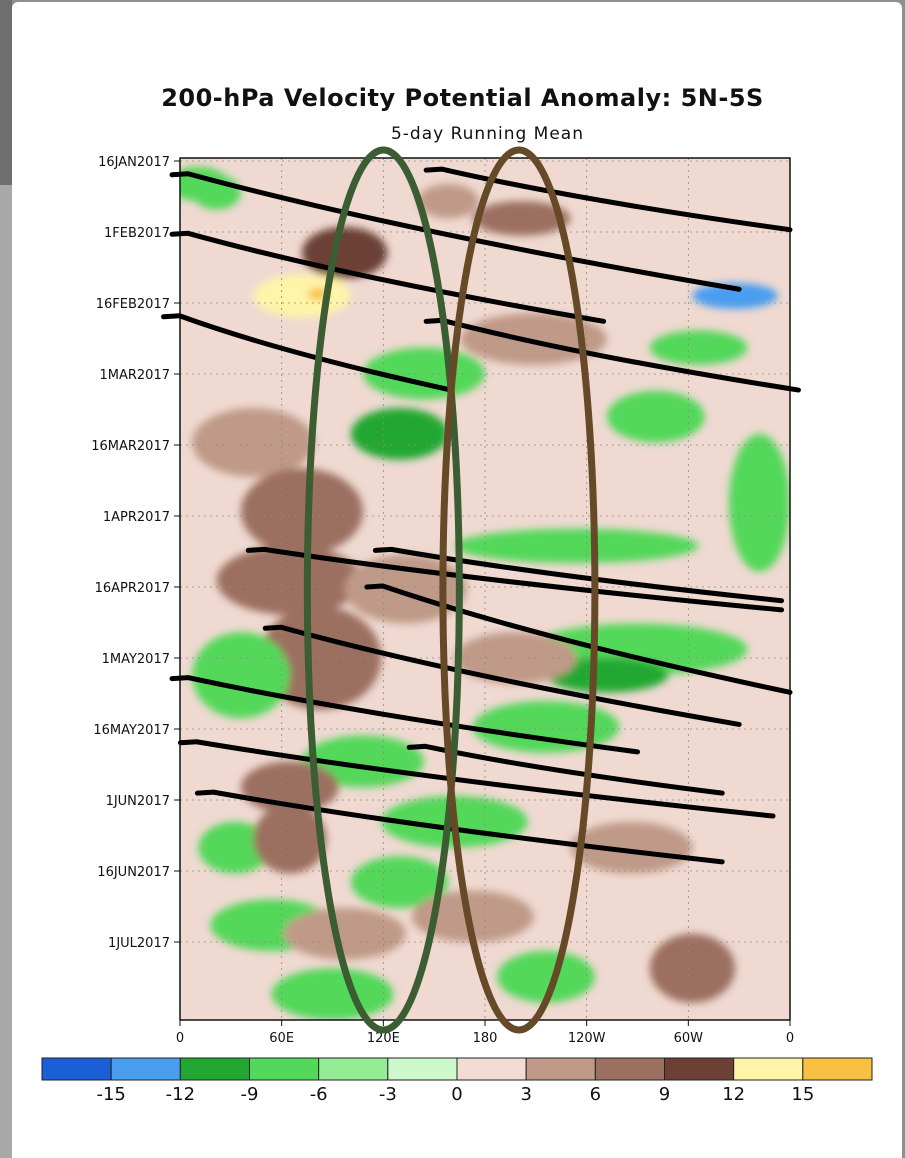 The height and width of the screenshot is (1158, 905). I want to click on colorbar-tick-label: -12, so click(180, 1094).